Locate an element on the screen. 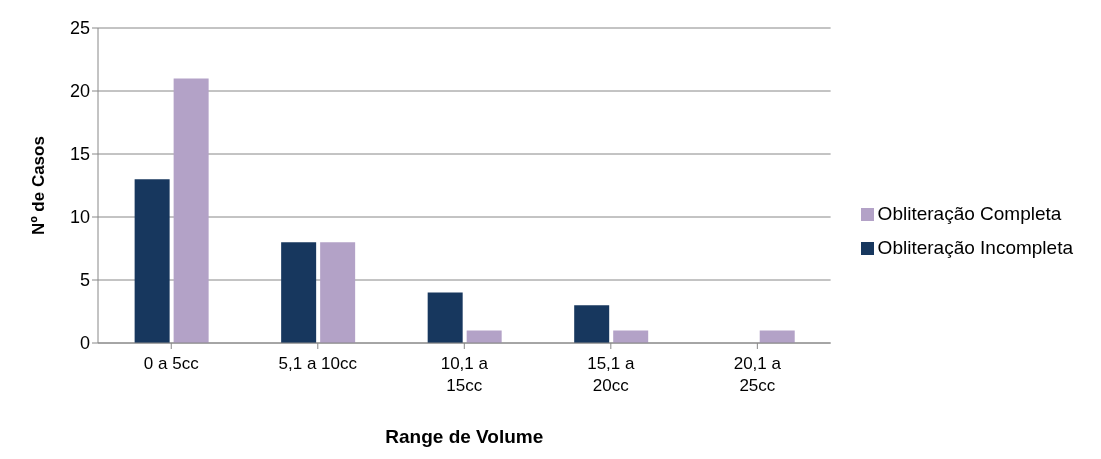 The image size is (1101, 459). y-tick-label: 15 is located at coordinates (79, 154).